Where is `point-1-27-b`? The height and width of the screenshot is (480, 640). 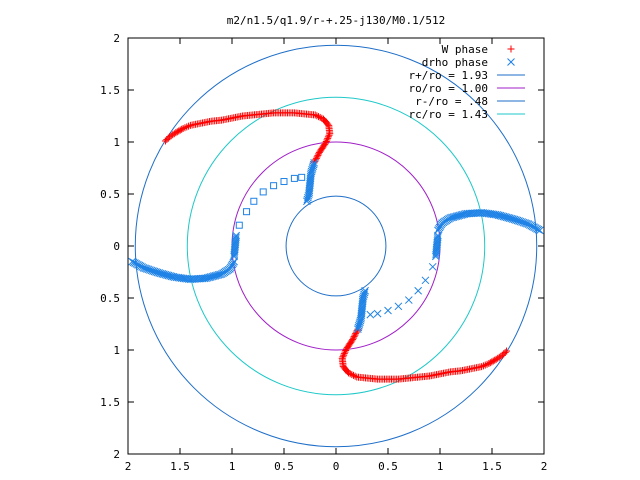 point-1-27-b is located at coordinates (497, 214).